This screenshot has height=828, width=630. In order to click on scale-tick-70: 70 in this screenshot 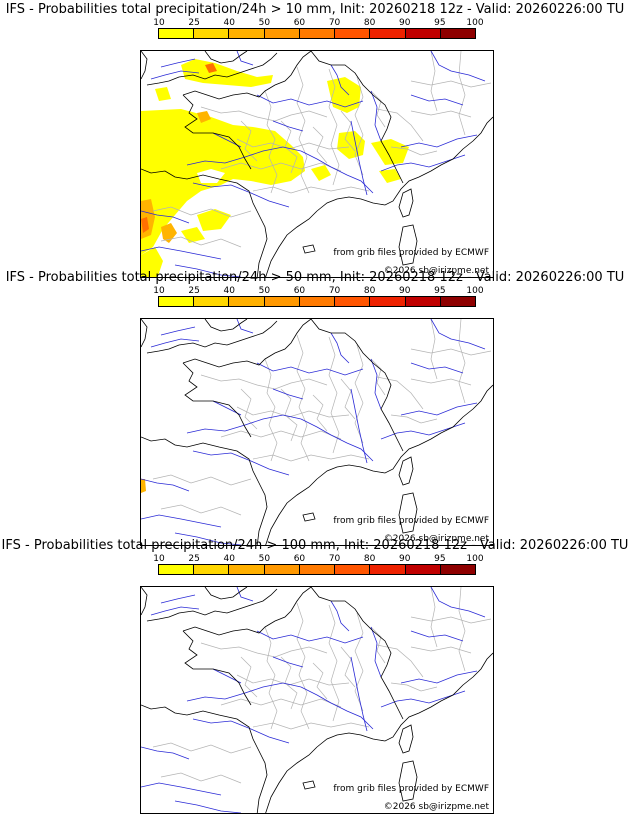, I will do `click(334, 23)`.